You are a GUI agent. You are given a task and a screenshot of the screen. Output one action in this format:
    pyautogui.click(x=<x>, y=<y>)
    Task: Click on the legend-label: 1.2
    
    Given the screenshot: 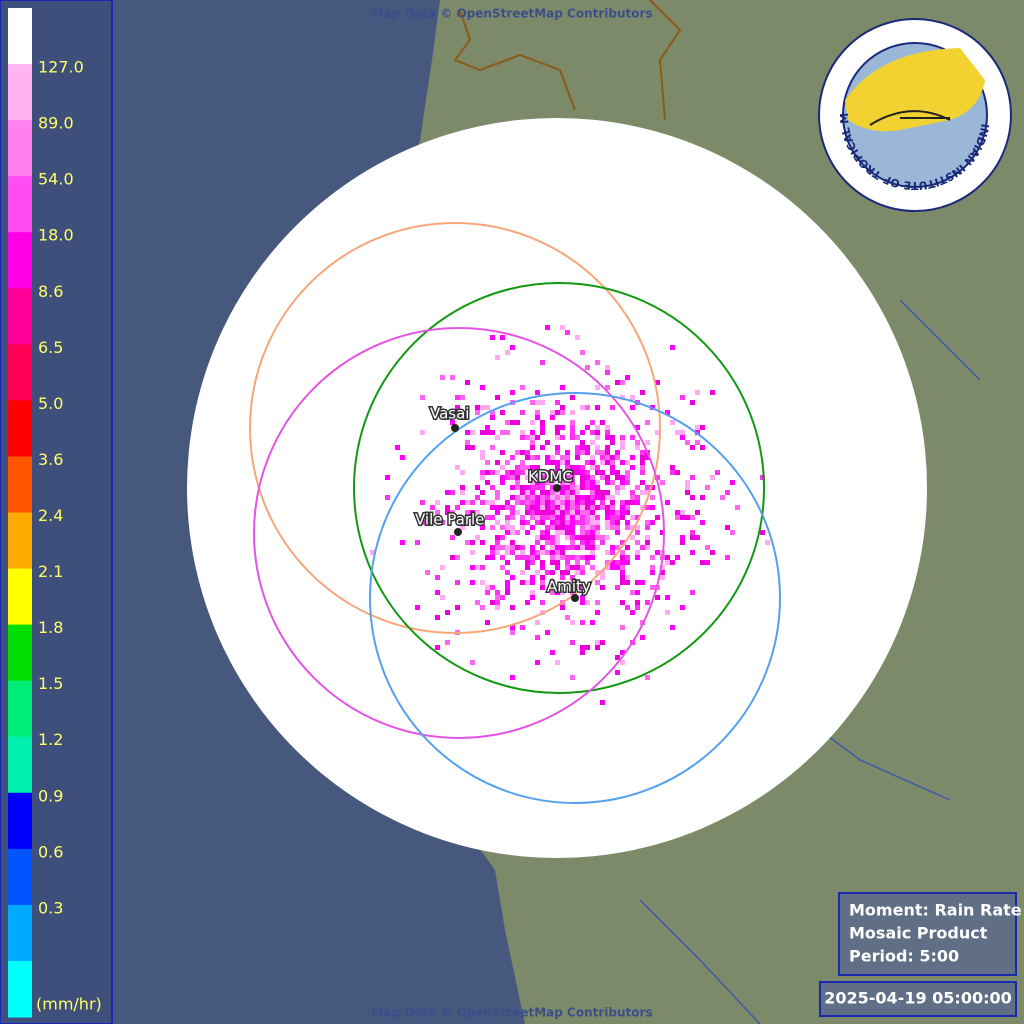 What is the action you would take?
    pyautogui.click(x=50, y=739)
    